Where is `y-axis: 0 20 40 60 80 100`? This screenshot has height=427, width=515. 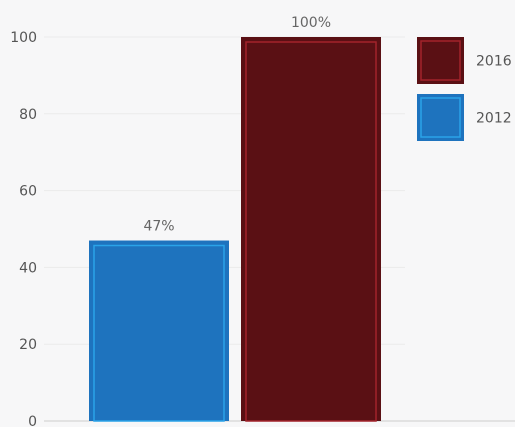
y-axis: 0 20 40 60 80 100 is located at coordinates (23, 228).